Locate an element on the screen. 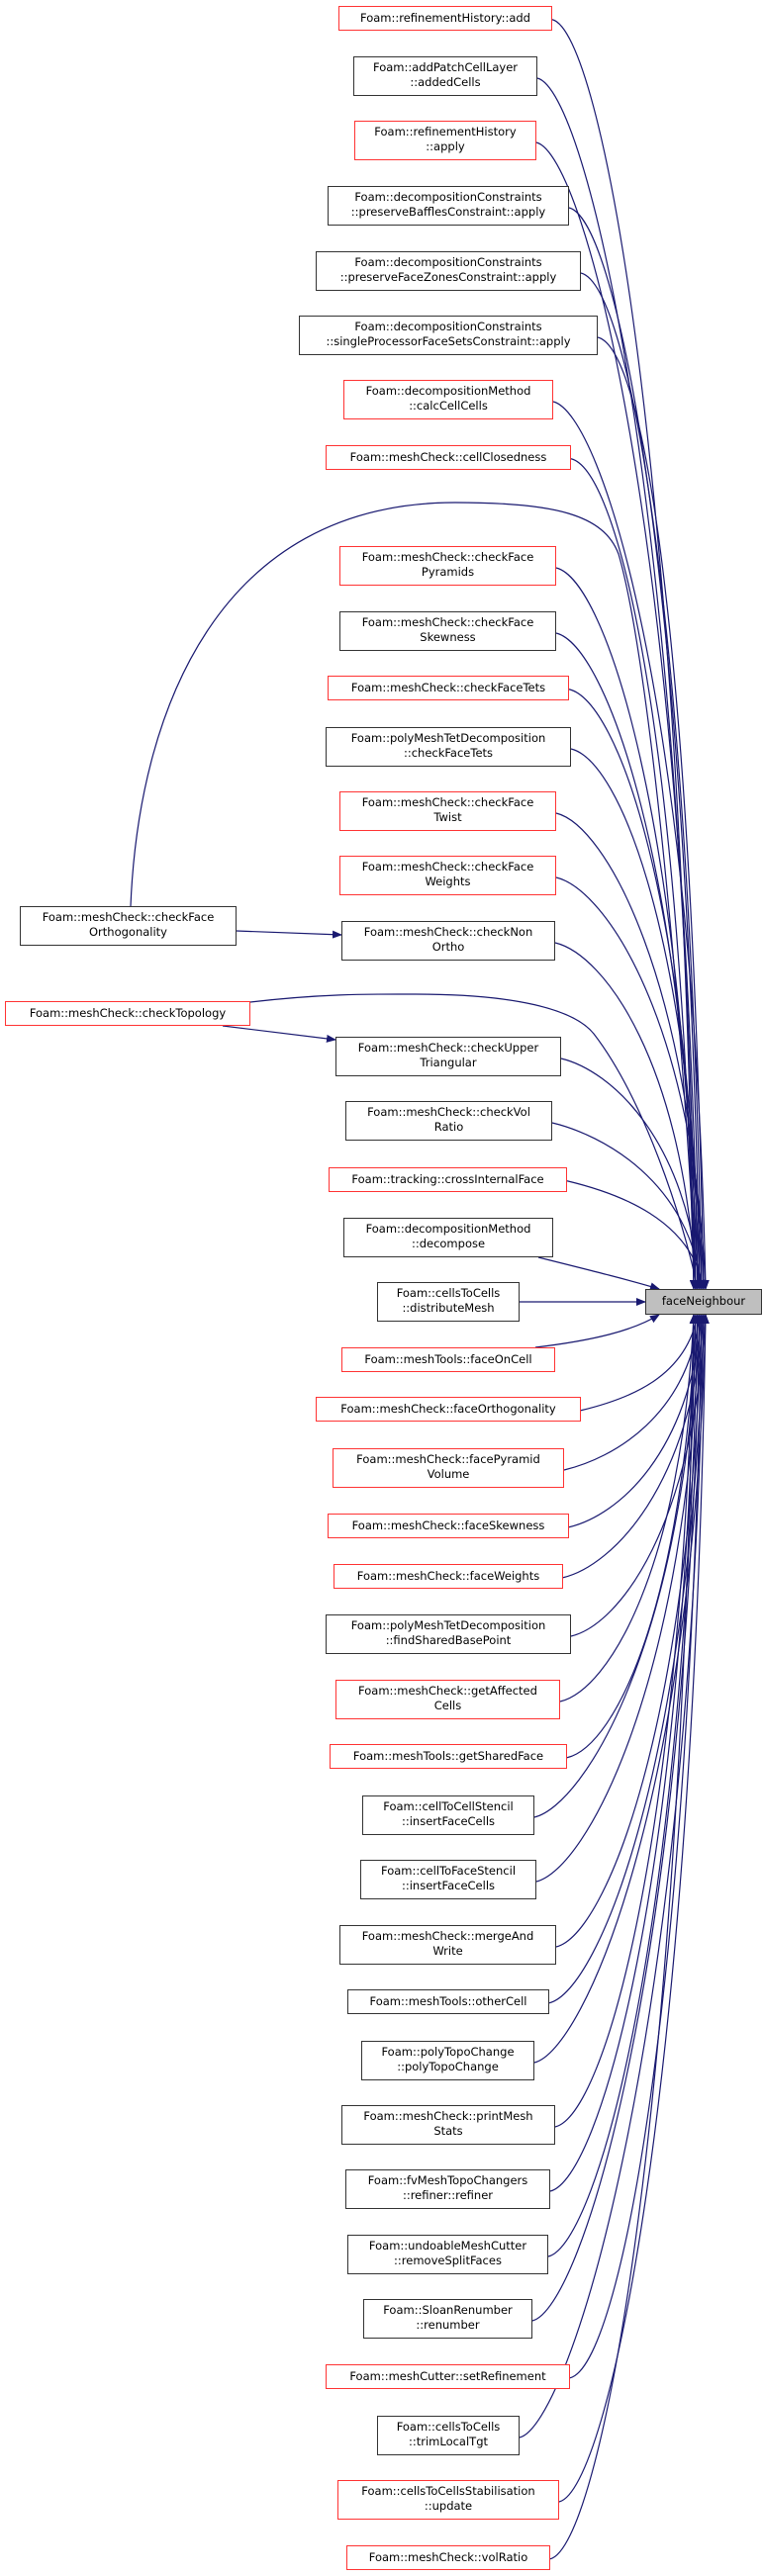 The height and width of the screenshot is (2576, 763). node-label-line: Skewness is located at coordinates (448, 637).